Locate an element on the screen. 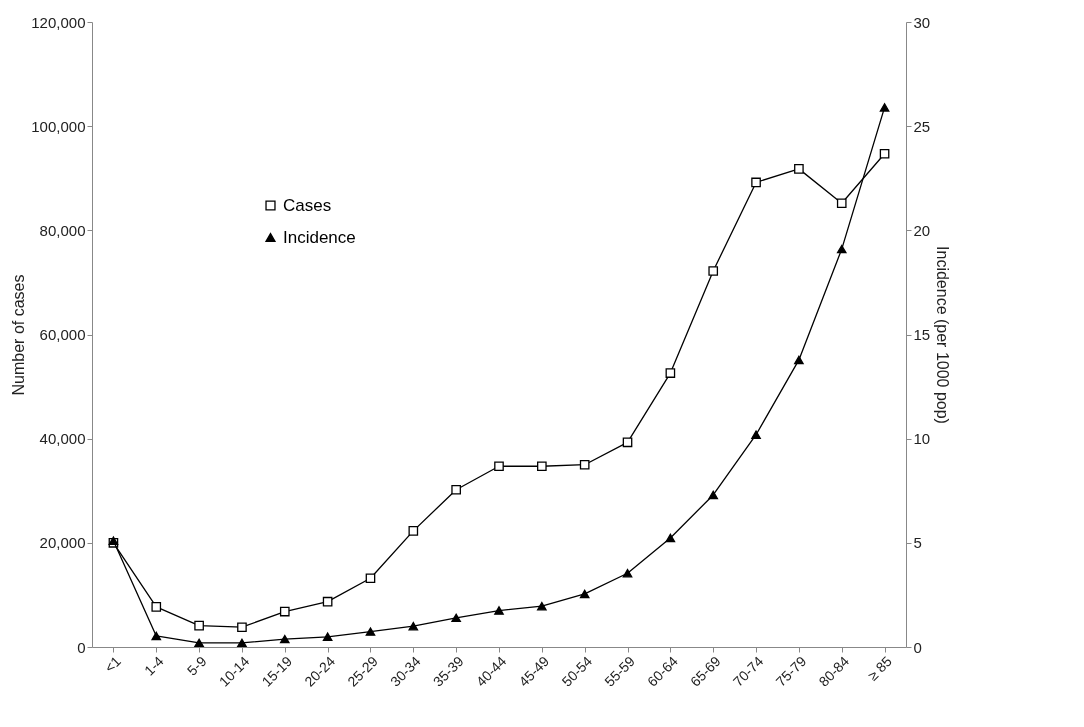 The width and height of the screenshot is (1084, 727). x-tick-label: ≥ 85 is located at coordinates (880, 668).